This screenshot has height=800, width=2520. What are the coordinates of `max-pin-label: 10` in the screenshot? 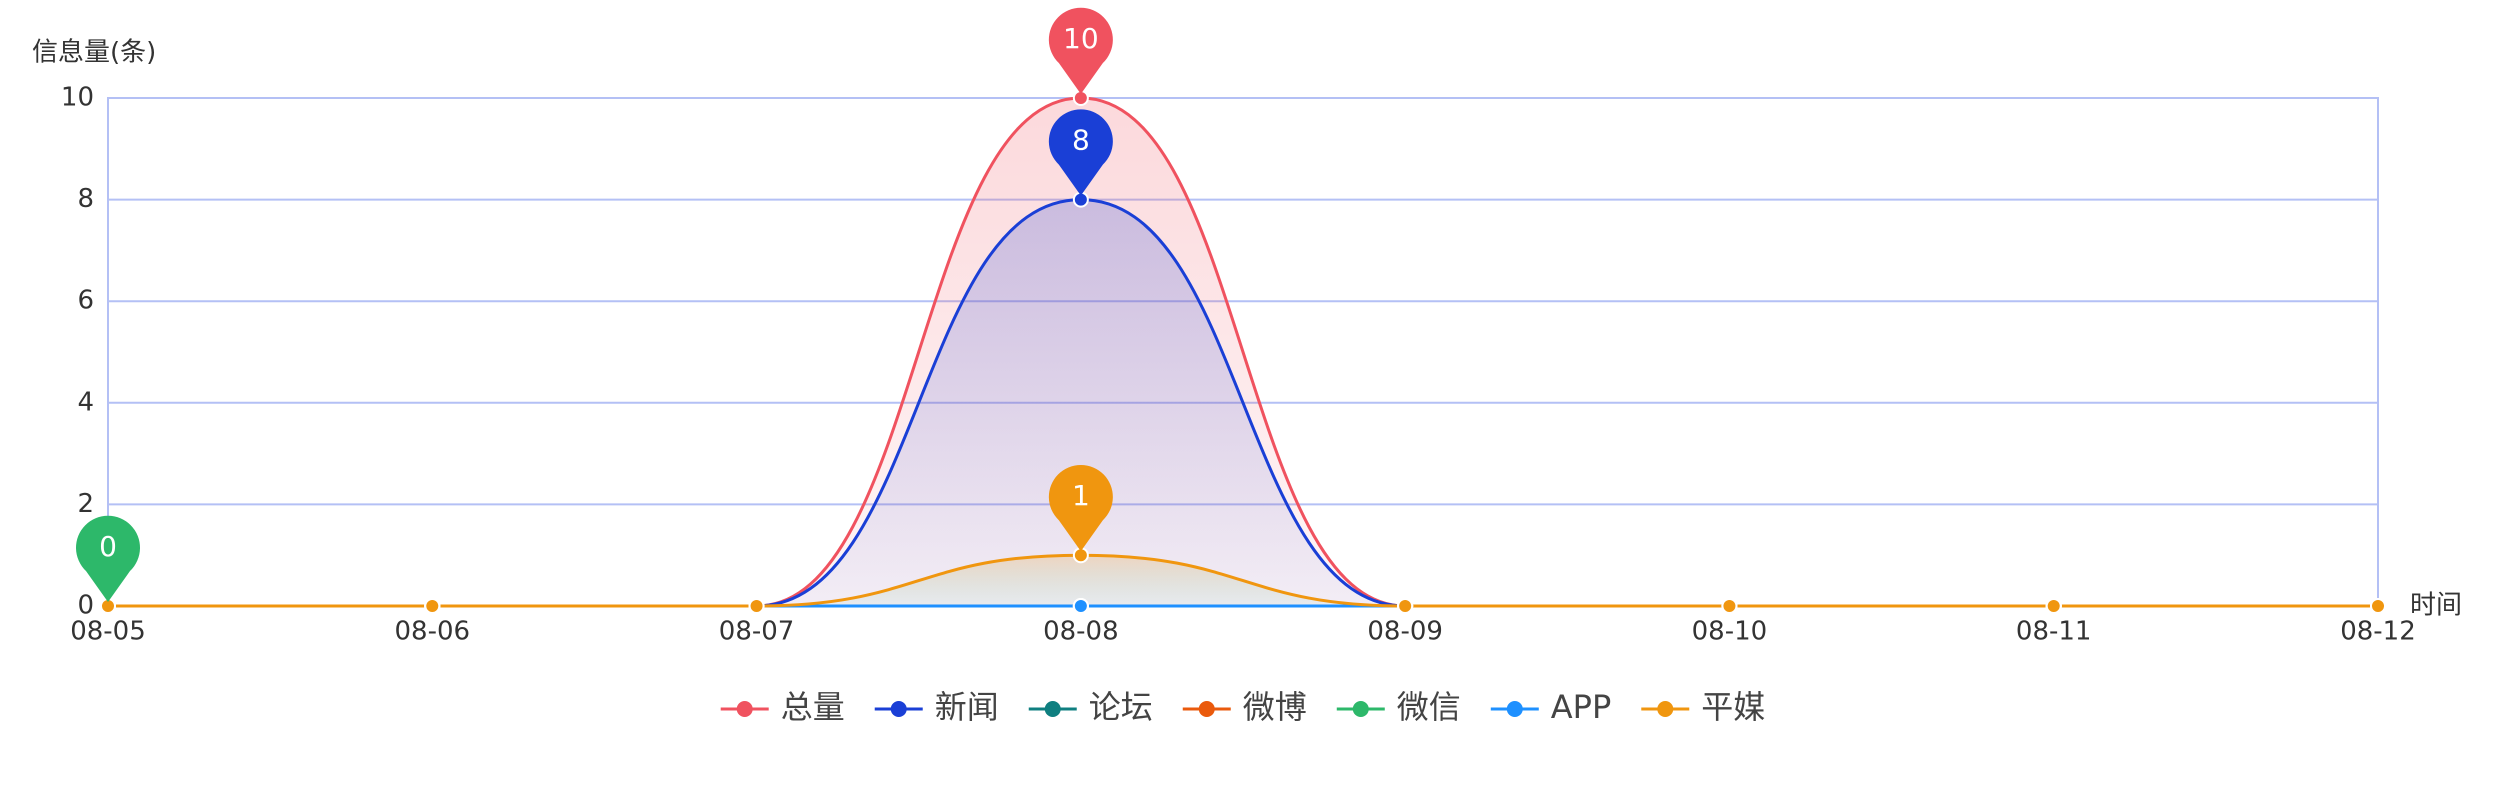 It's located at (1081, 38).